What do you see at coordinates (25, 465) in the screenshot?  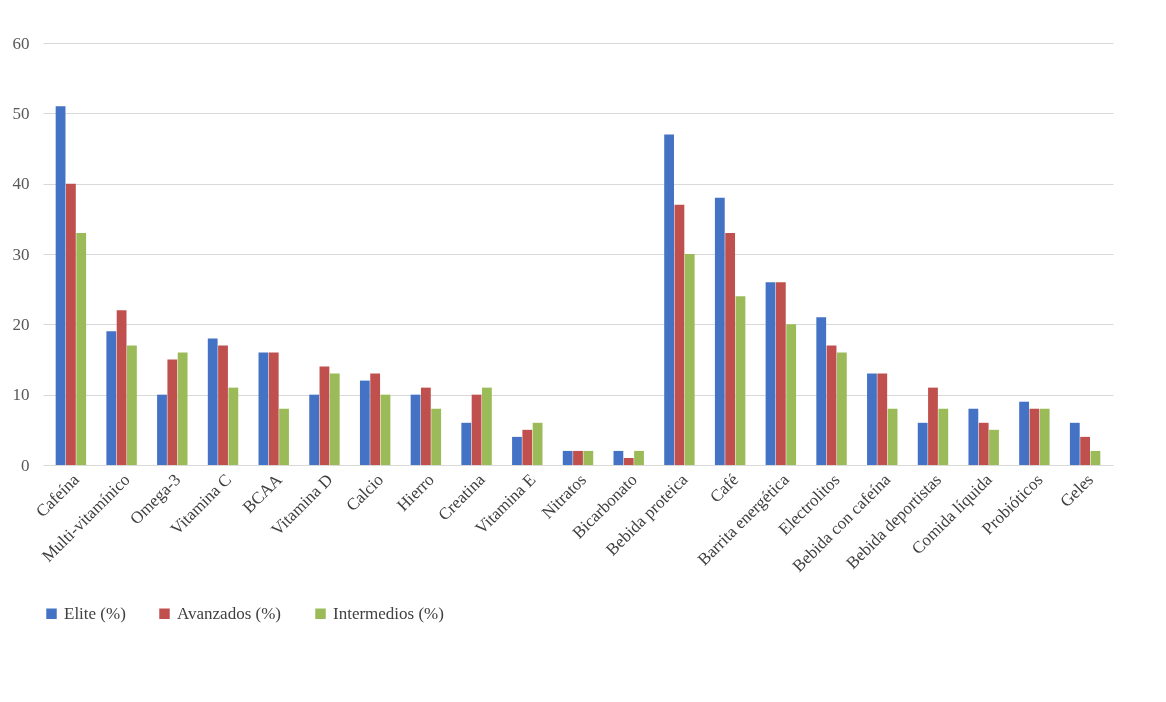 I see `y-tick-label: 0` at bounding box center [25, 465].